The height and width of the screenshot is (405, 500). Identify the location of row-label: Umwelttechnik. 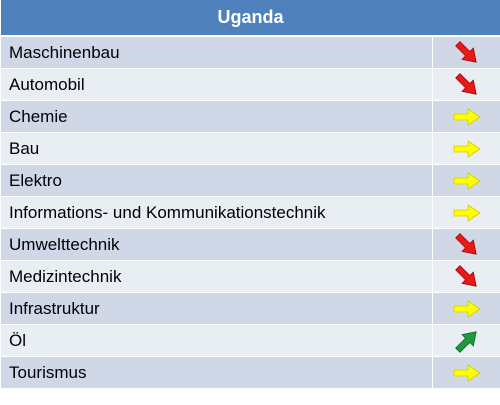
(216, 244).